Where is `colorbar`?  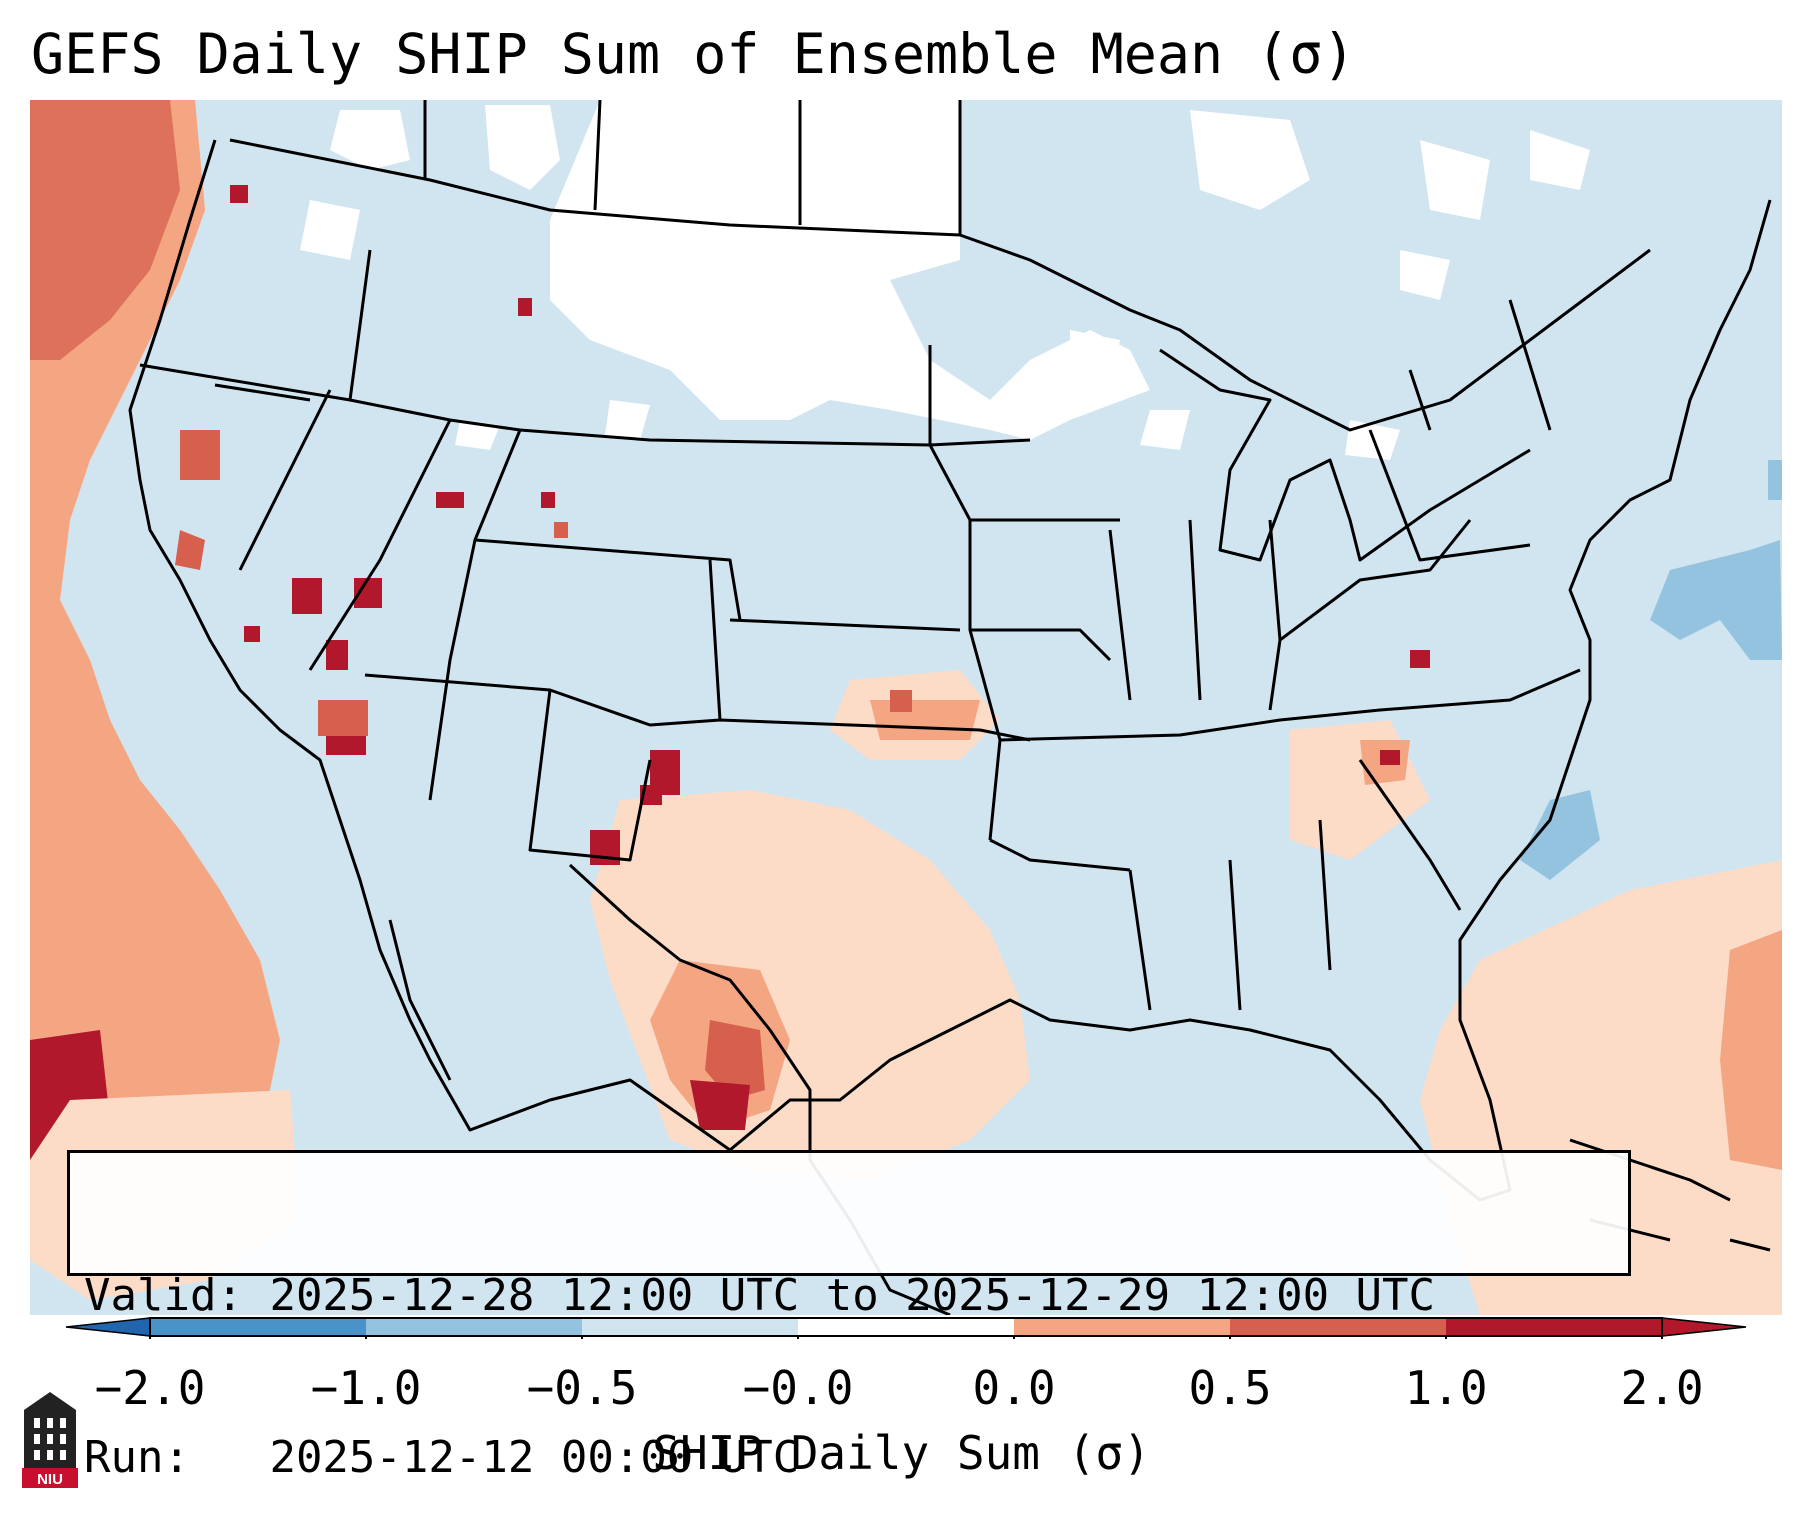 colorbar is located at coordinates (906, 1328).